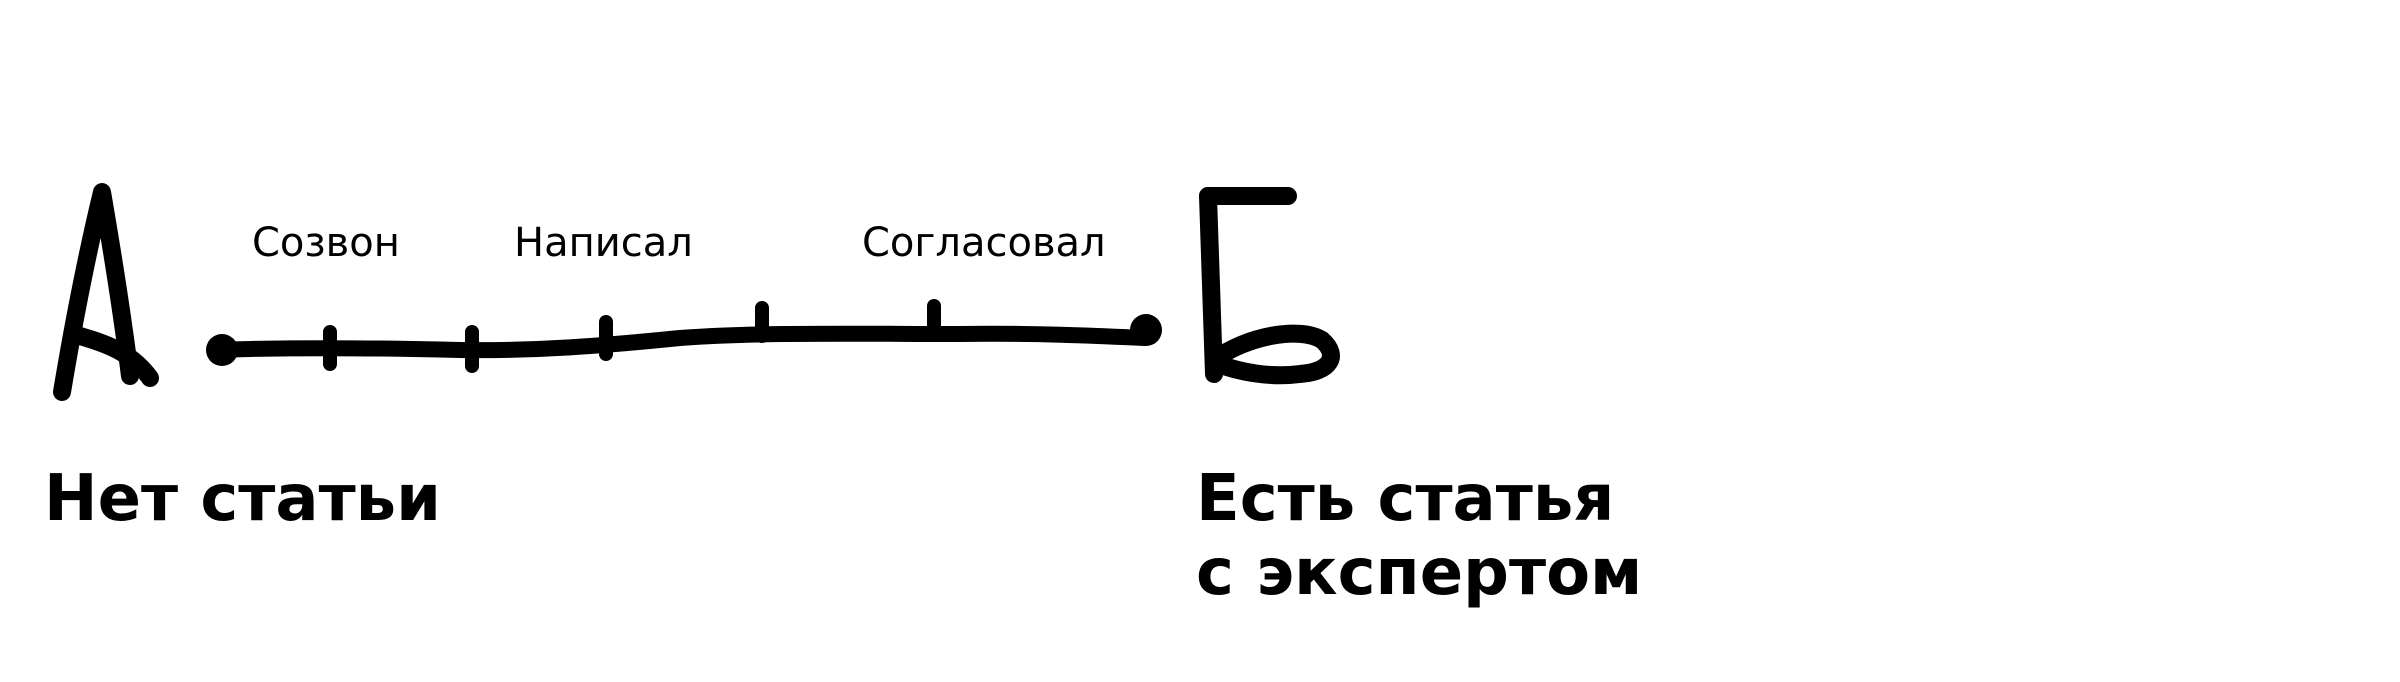  Describe the element at coordinates (222, 350) in the screenshot. I see `start-dot` at that location.